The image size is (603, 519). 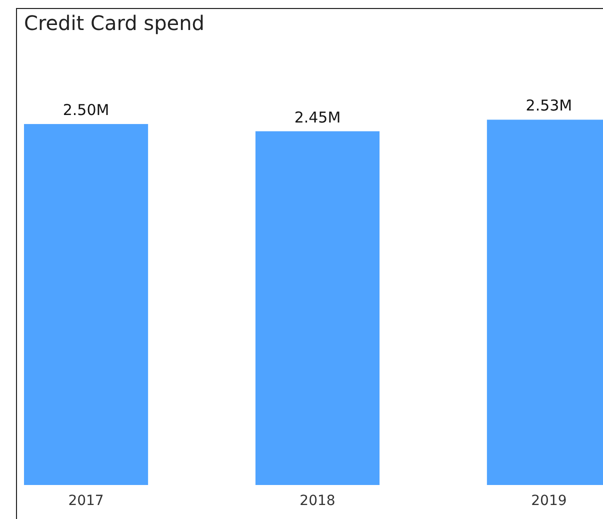 I want to click on data-label: 2.45M, so click(x=317, y=117).